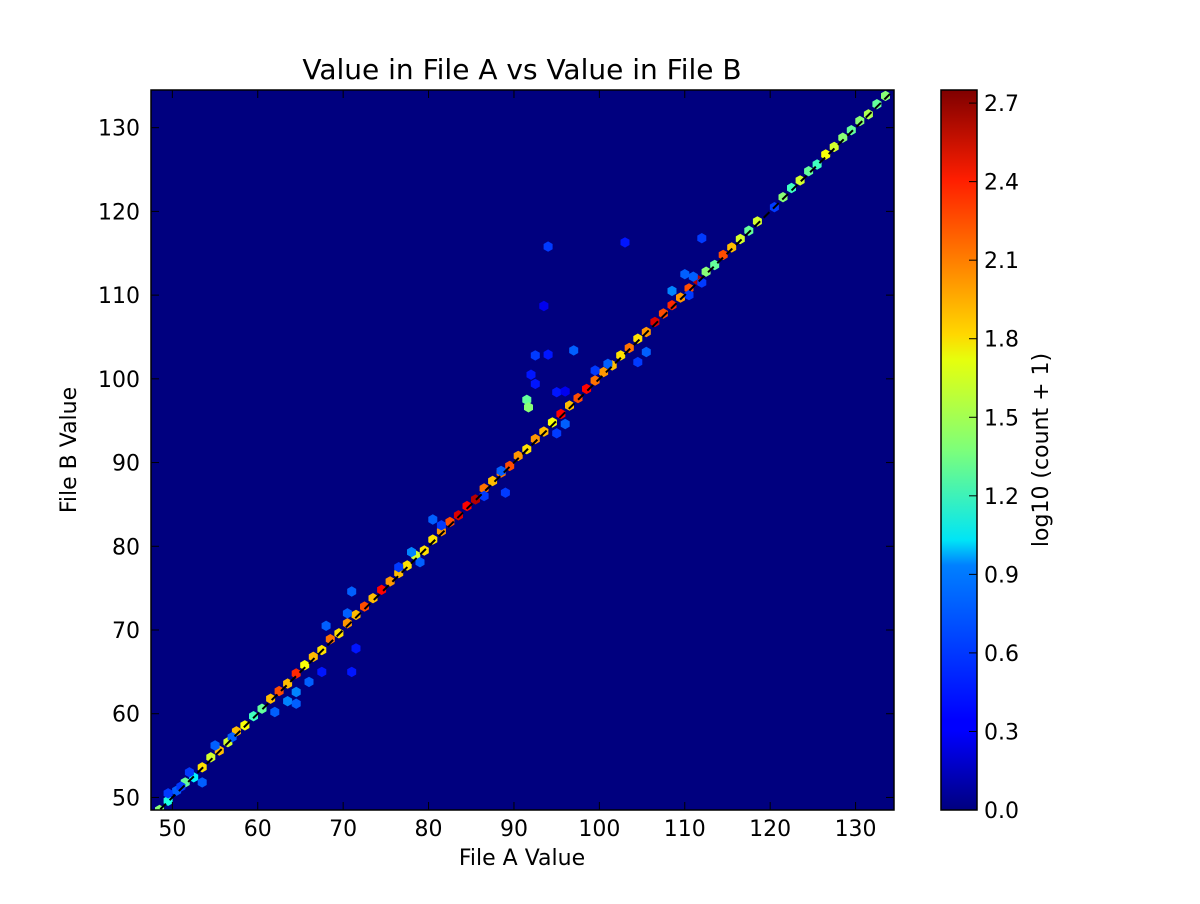 This screenshot has height=904, width=1200. Describe the element at coordinates (172, 829) in the screenshot. I see `x-tick-label: 50` at that location.